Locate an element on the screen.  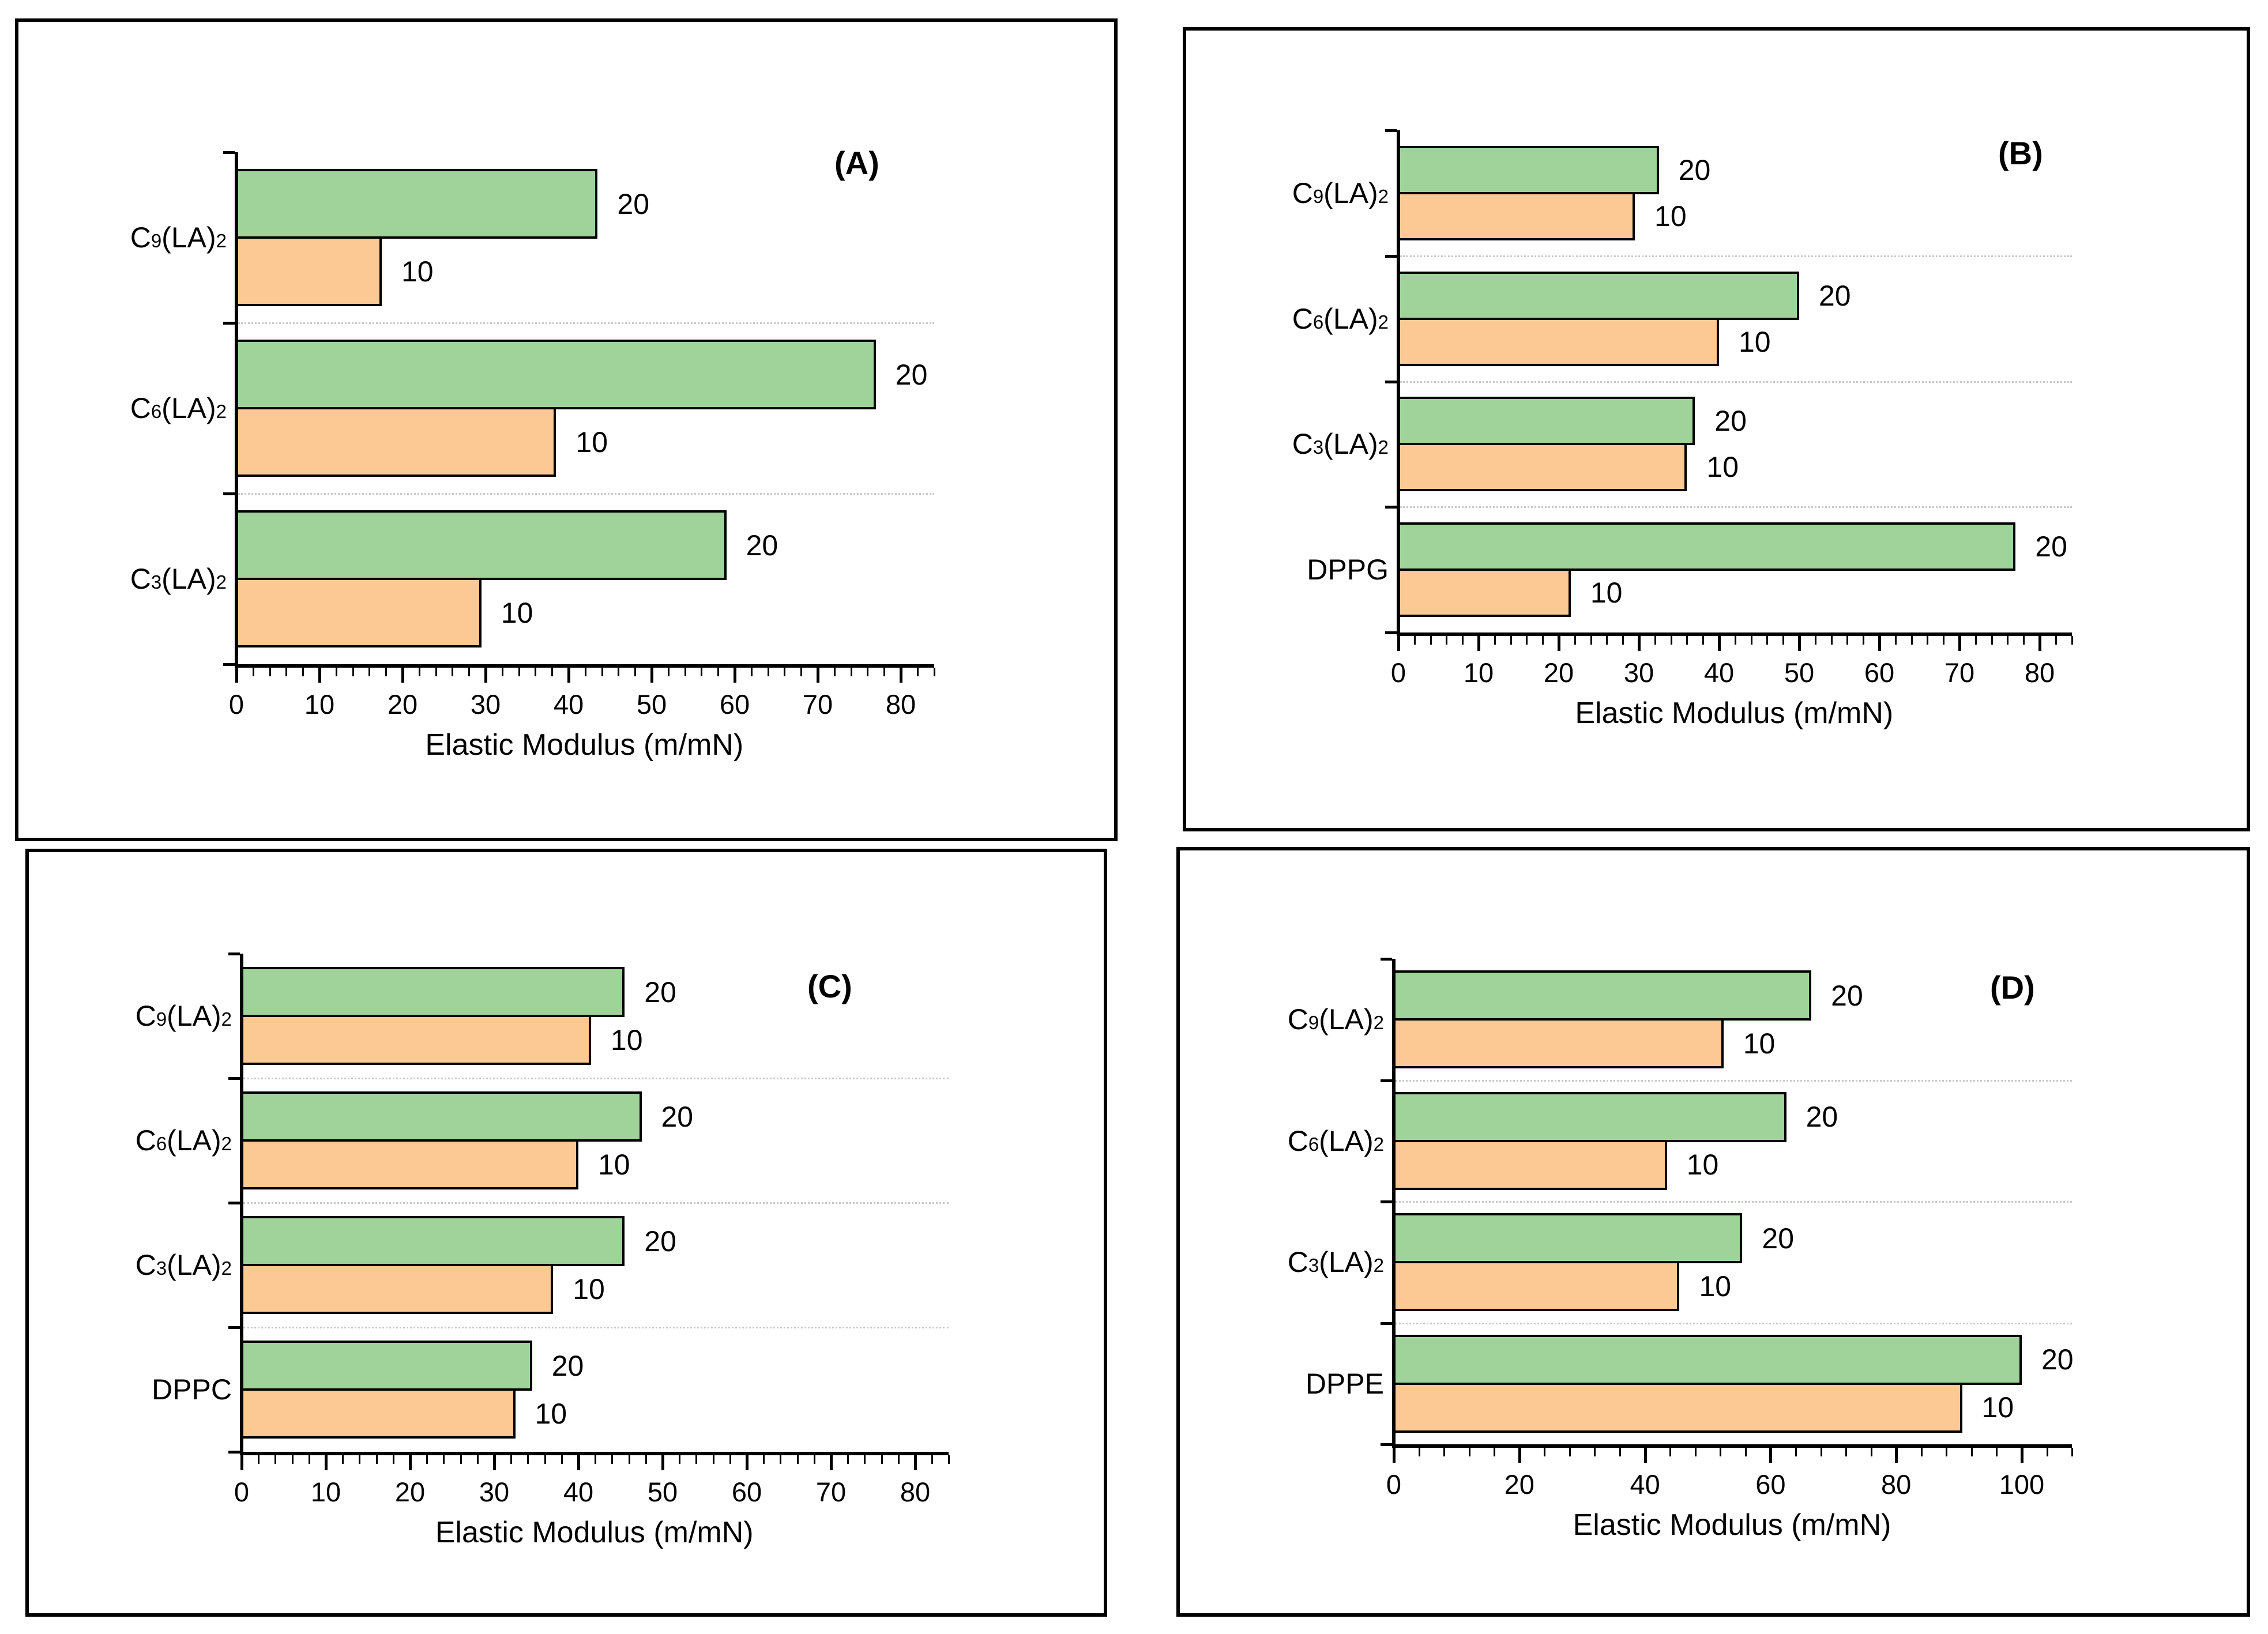
panel-letter: (D) is located at coordinates (2013, 987).